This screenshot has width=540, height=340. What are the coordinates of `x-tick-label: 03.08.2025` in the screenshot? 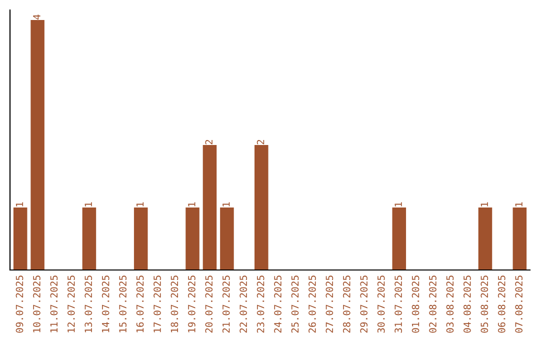 It's located at (450, 304).